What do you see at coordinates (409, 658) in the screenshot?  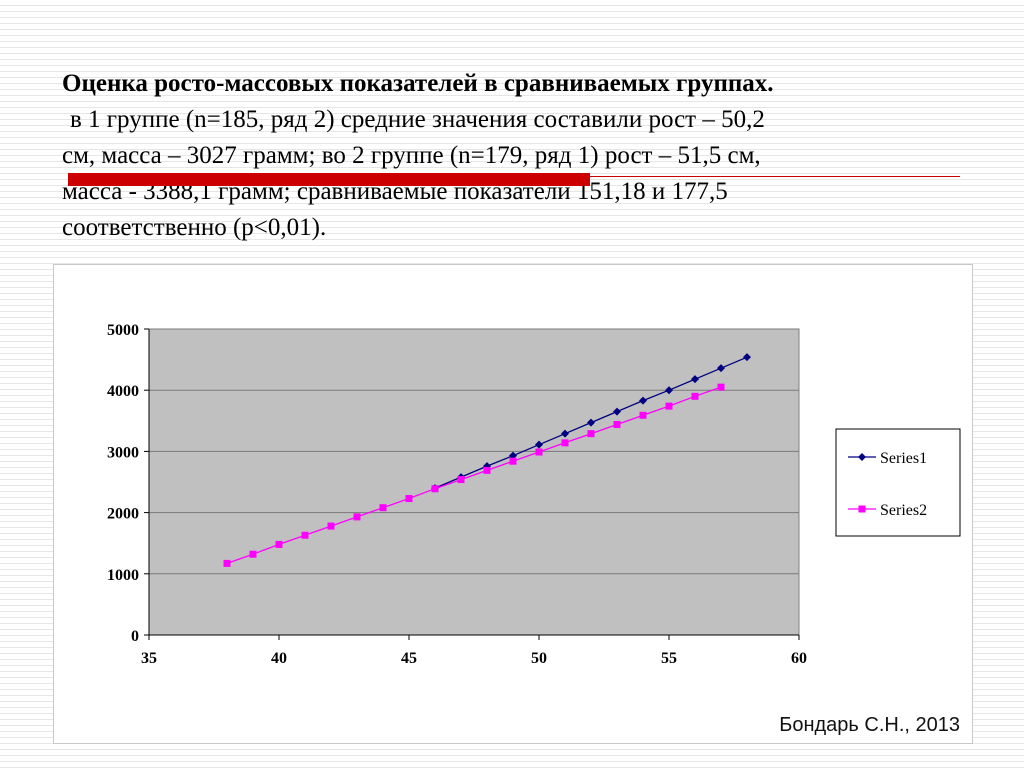 I see `x-tick-label: 45` at bounding box center [409, 658].